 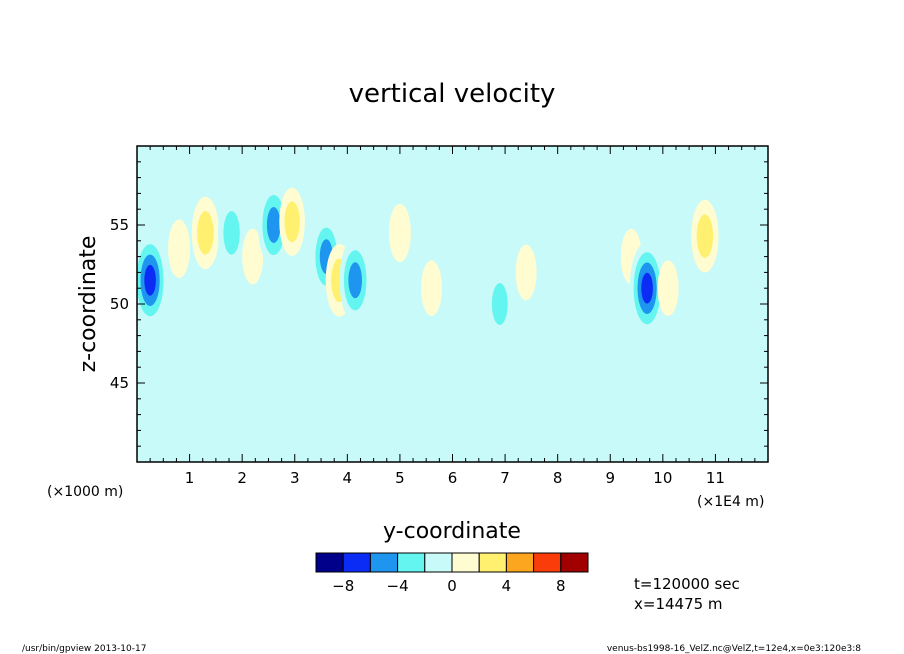 What do you see at coordinates (119, 225) in the screenshot?
I see `y-tick-label: 55` at bounding box center [119, 225].